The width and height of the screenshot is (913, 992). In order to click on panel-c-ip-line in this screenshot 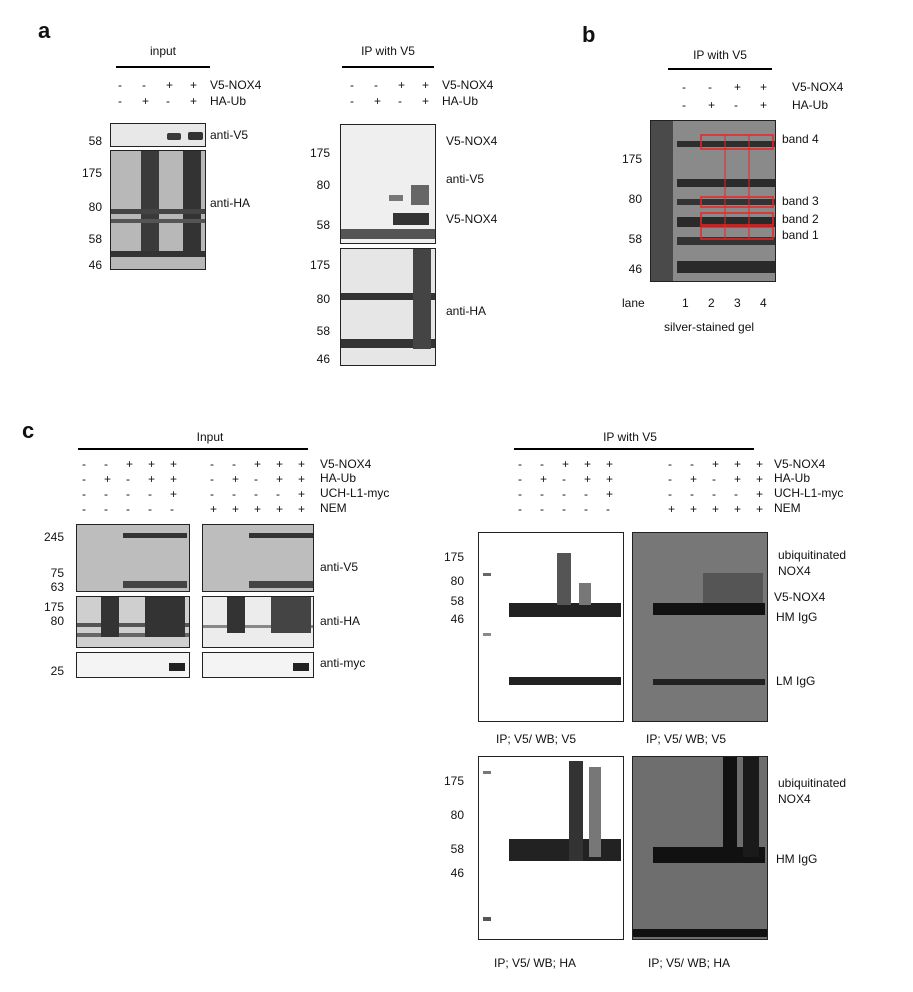, I will do `click(634, 449)`.